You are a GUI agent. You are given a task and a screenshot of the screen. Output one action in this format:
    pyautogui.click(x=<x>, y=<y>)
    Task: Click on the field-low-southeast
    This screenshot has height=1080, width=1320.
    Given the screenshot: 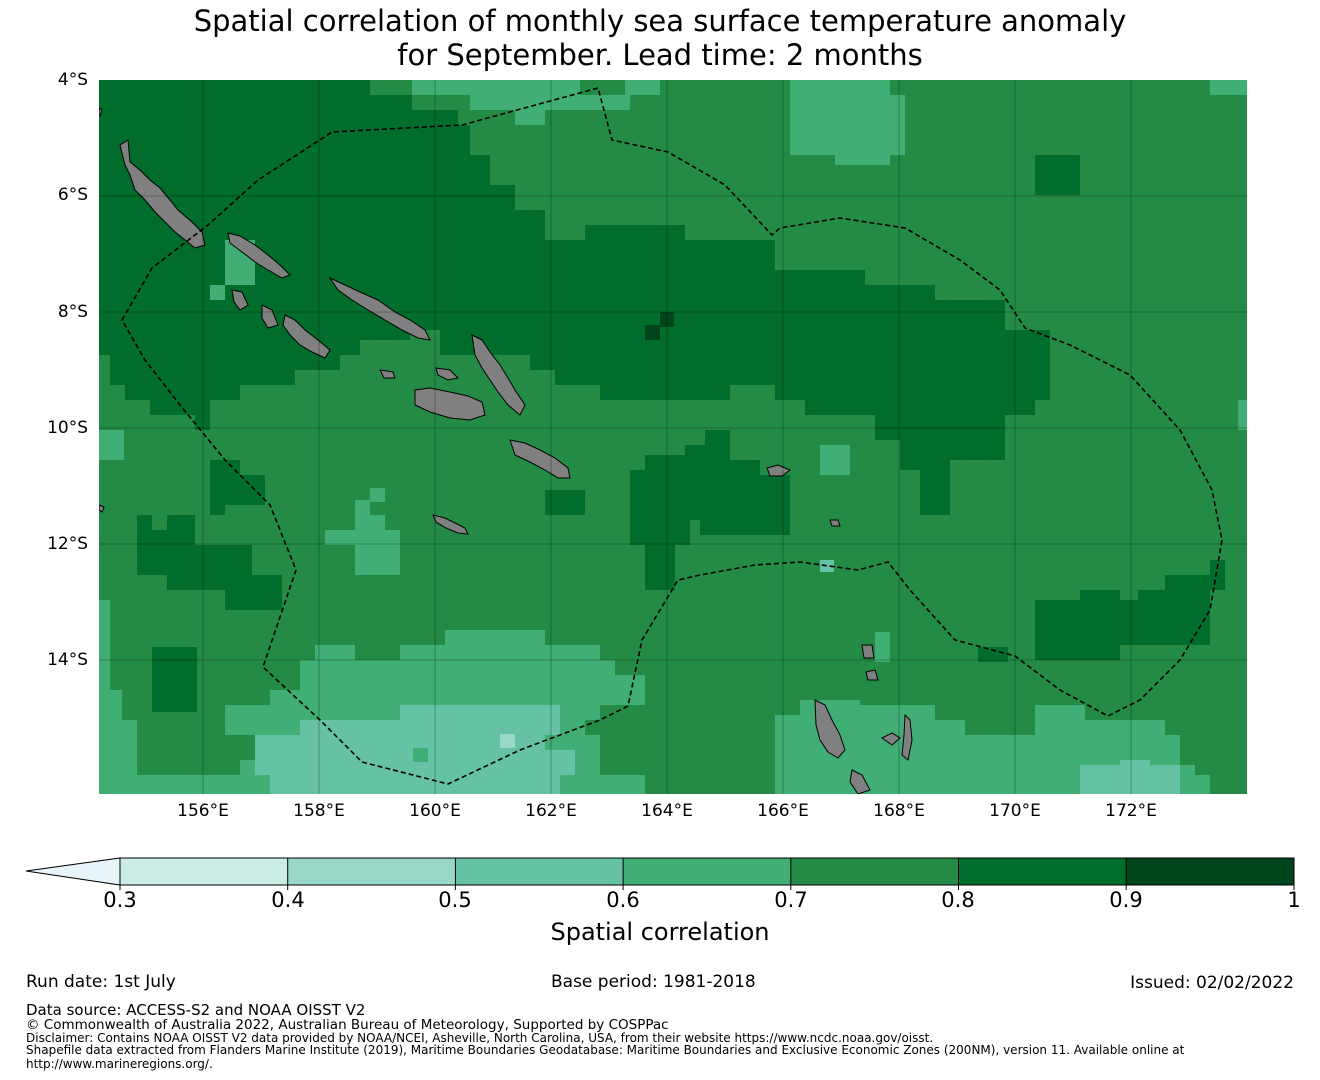 What is the action you would take?
    pyautogui.click(x=1130, y=777)
    